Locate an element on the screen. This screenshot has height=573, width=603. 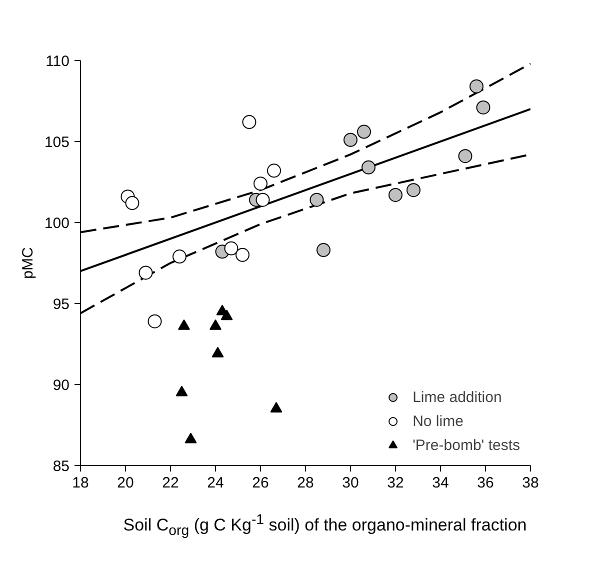
legend-label: No lime is located at coordinates (438, 421).